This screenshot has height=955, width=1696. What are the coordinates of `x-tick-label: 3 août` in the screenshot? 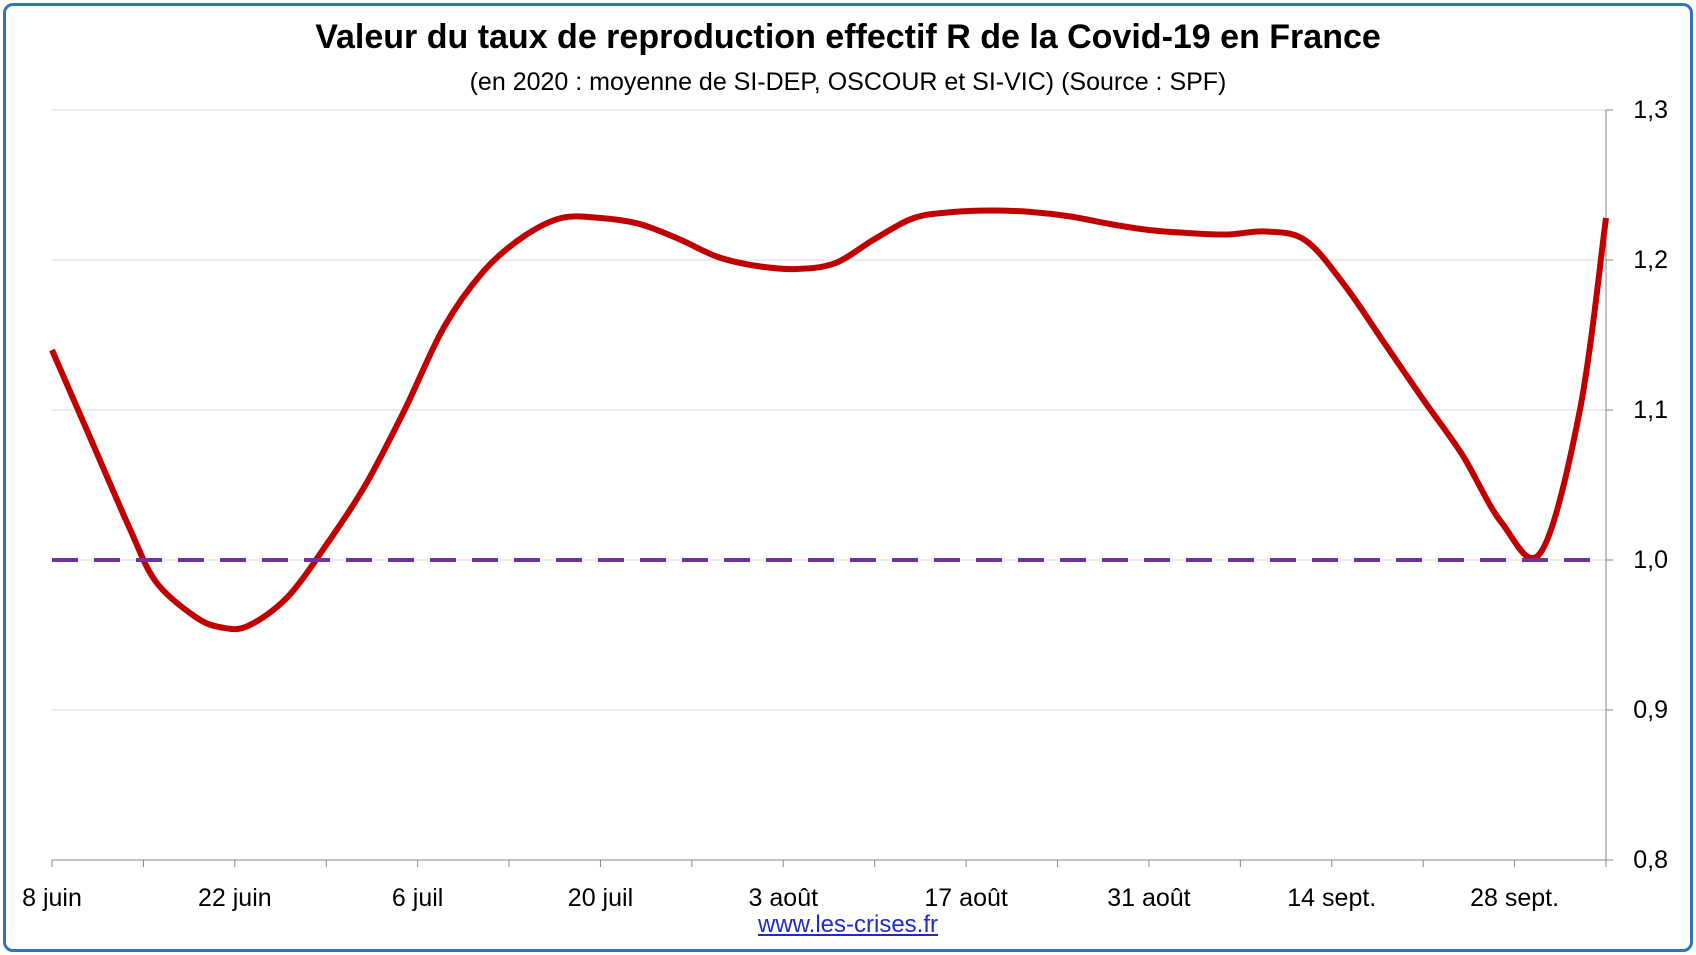 It's located at (784, 898).